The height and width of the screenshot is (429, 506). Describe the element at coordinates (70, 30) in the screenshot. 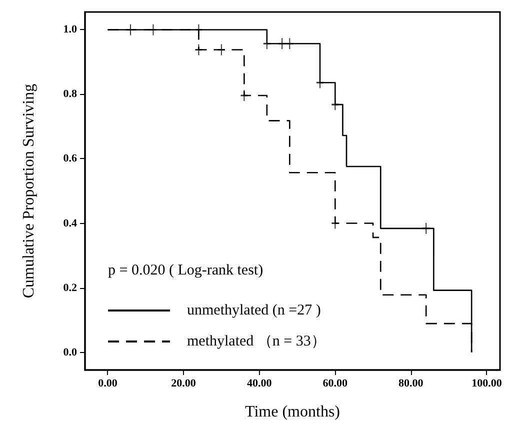

I see `y-tick-label: 1.0` at that location.